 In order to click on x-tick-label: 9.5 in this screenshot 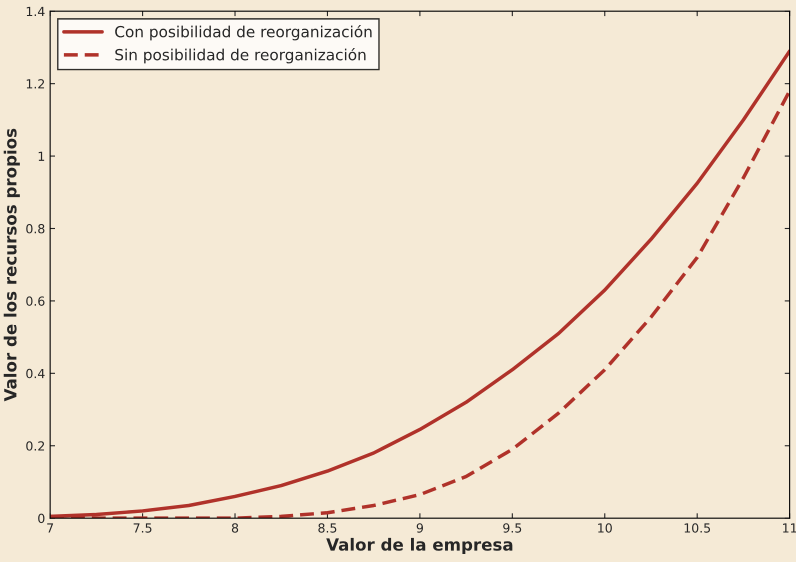, I will do `click(512, 528)`.